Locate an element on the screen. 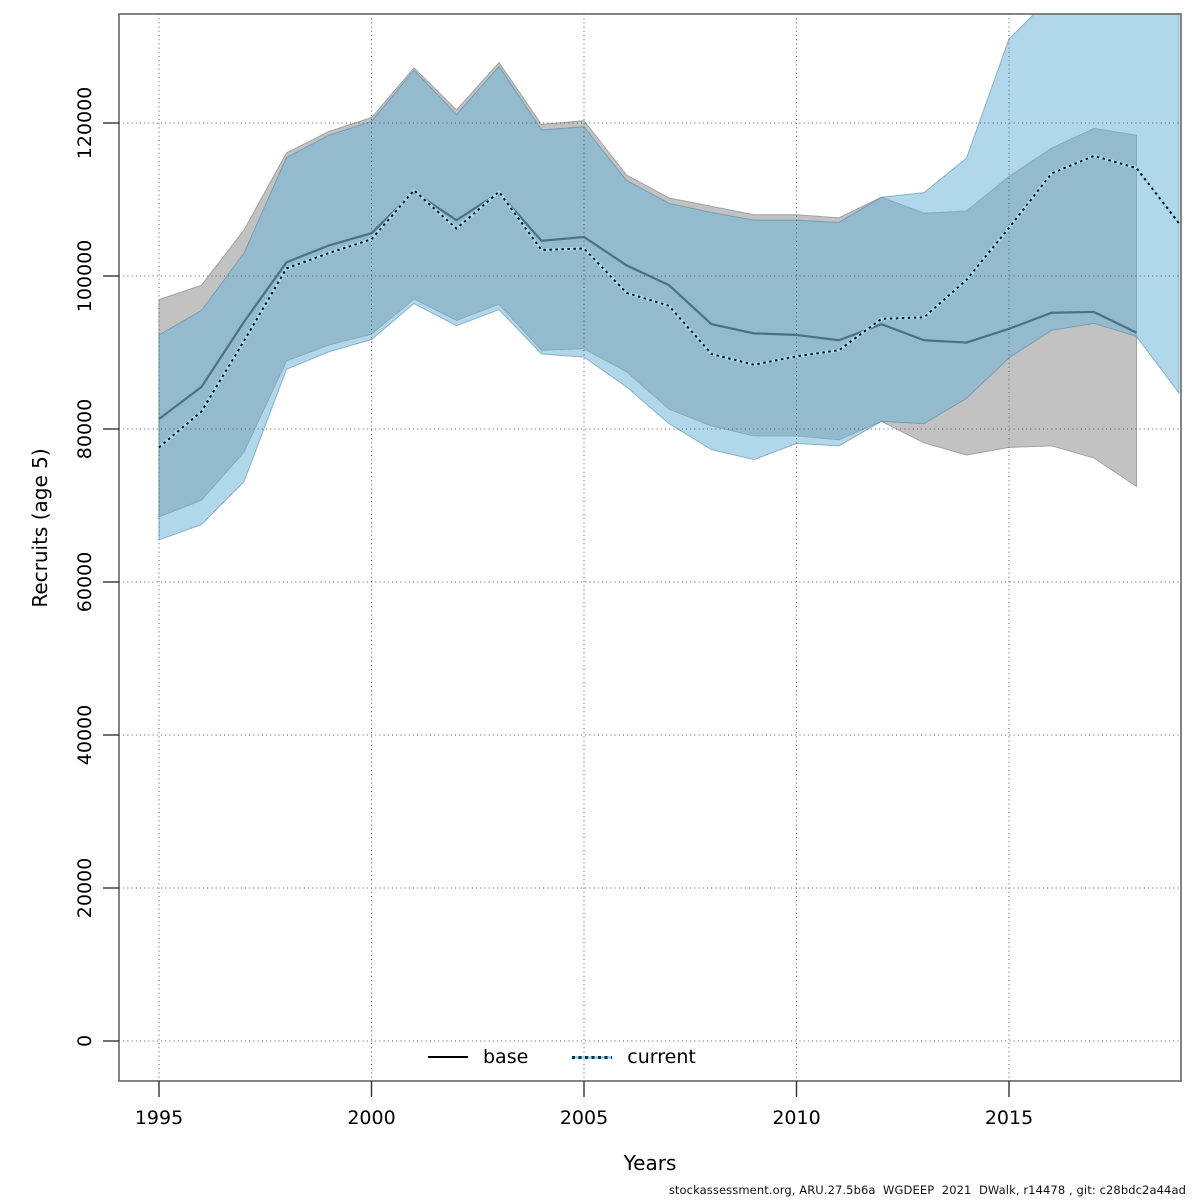 This screenshot has height=1200, width=1200. legend-label-current: current is located at coordinates (661, 1057).